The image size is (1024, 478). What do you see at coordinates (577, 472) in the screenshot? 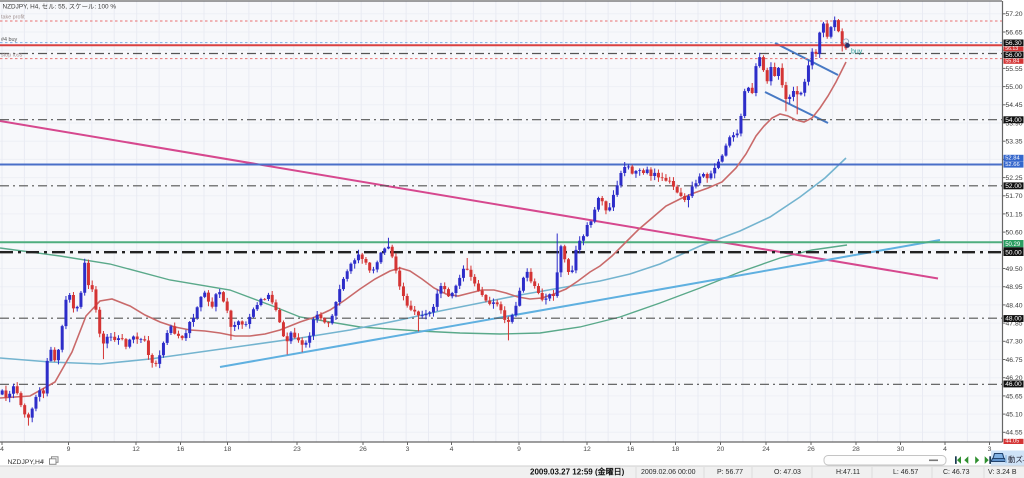
I see `svg-text: 2009.03.27 12:59 (金曜日)` at bounding box center [577, 472].